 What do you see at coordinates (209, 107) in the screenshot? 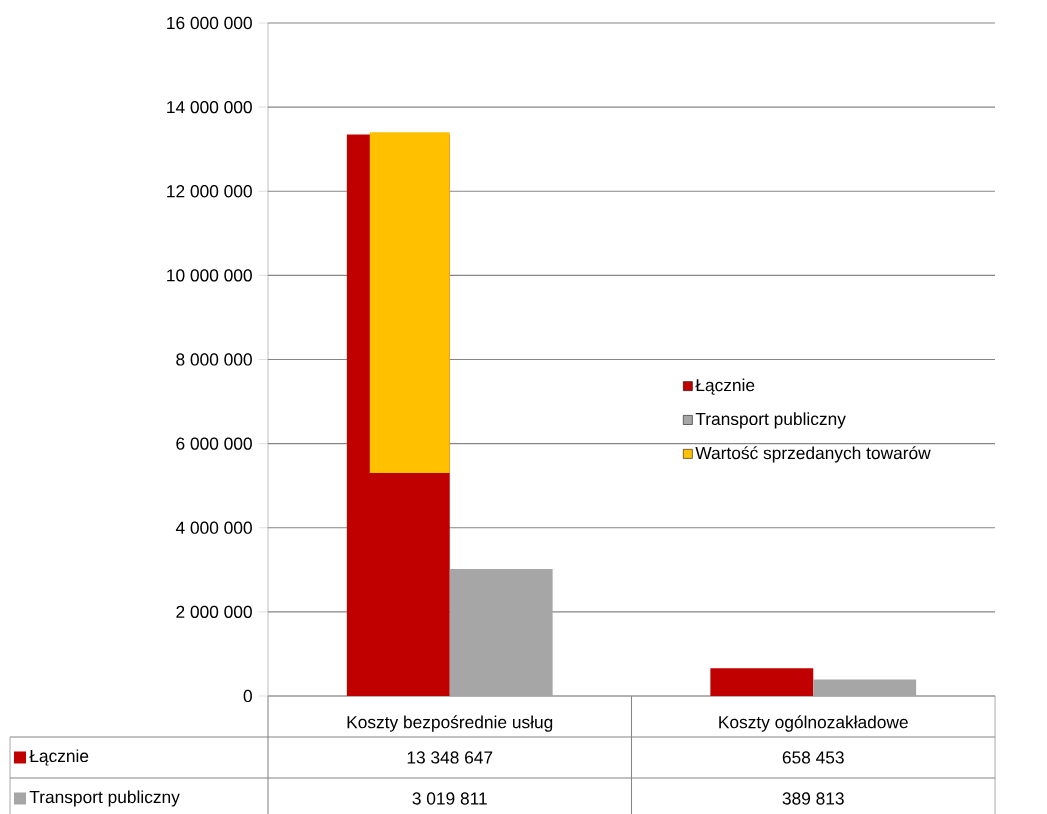
I see `y-tick-label: 14 000 000` at bounding box center [209, 107].